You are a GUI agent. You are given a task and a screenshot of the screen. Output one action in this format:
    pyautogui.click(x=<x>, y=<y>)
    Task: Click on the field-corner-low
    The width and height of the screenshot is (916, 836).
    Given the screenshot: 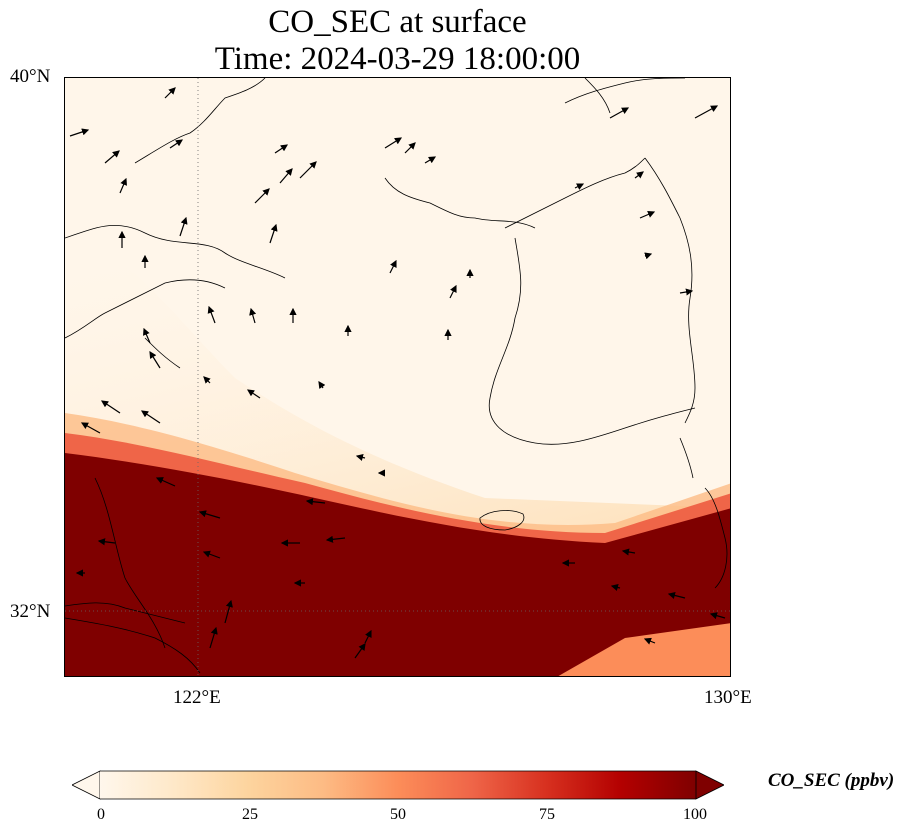 What is the action you would take?
    pyautogui.click(x=644, y=649)
    